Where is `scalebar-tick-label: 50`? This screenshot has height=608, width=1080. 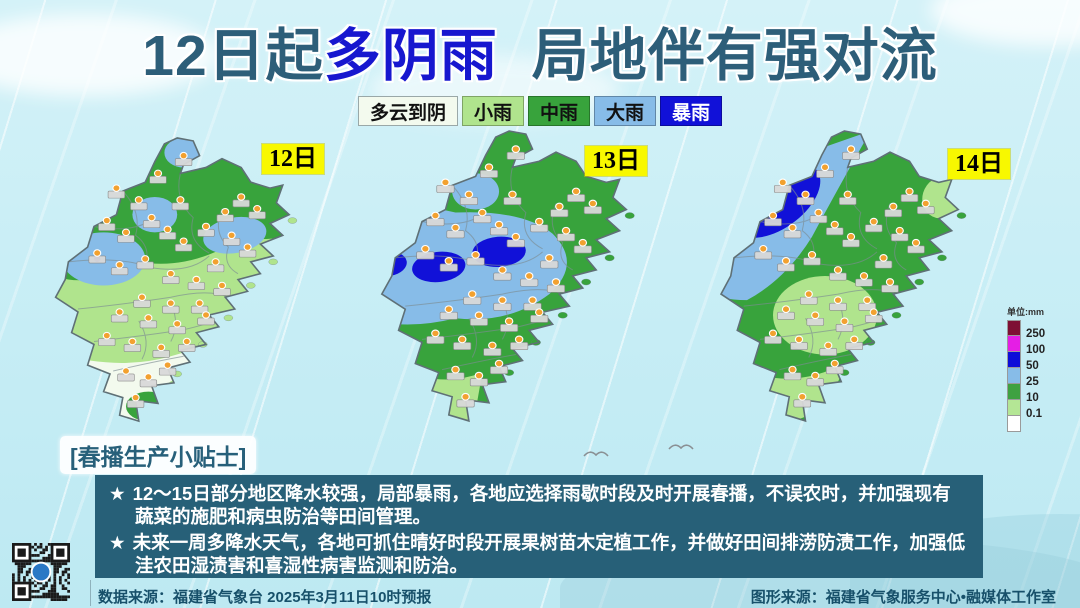 scalebar-tick-label: 50 is located at coordinates (1032, 366).